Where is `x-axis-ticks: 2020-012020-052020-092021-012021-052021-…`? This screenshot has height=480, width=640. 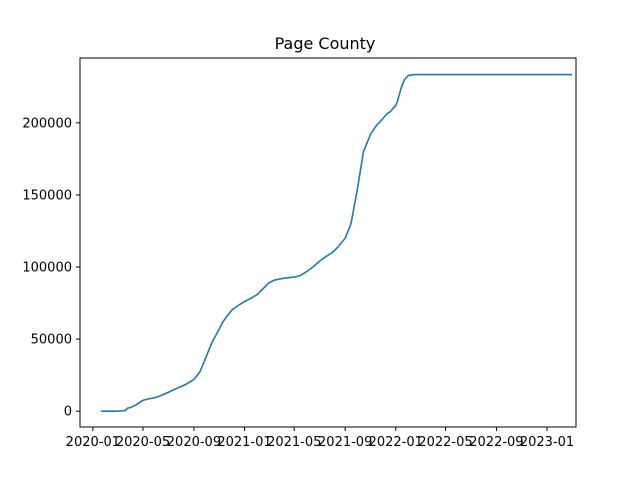
x-axis-ticks: 2020-012020-052020-092021-012021-052021-… is located at coordinates (320, 438).